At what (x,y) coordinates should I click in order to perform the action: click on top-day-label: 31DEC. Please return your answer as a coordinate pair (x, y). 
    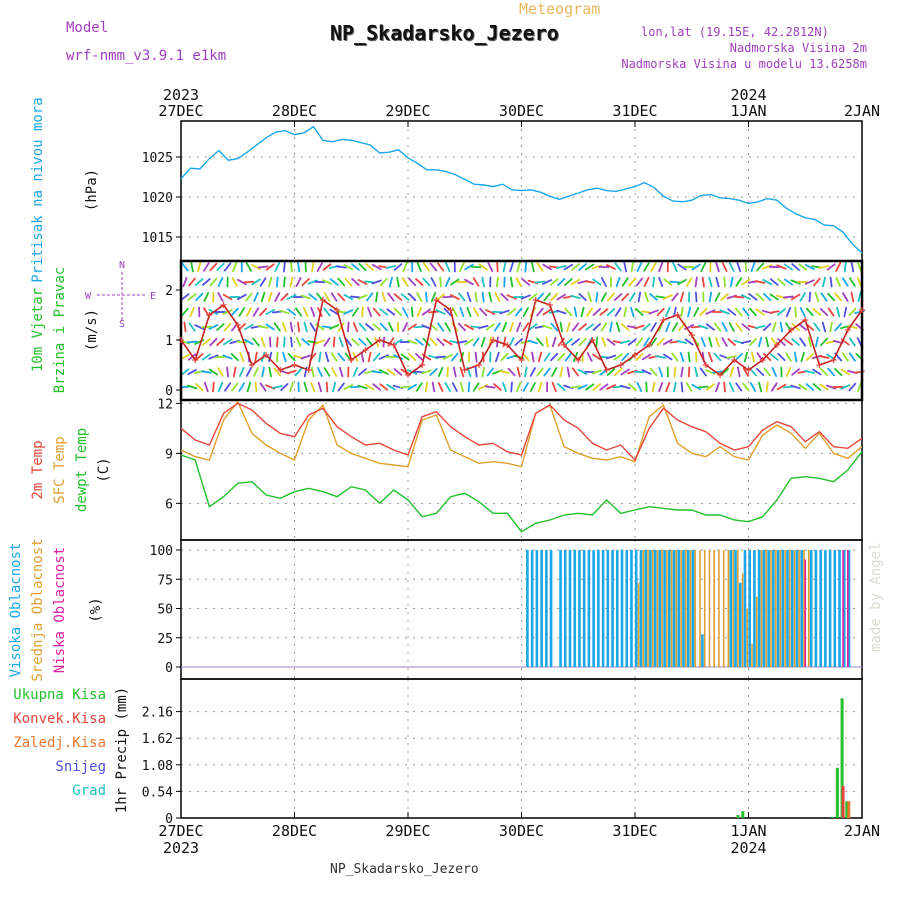
    Looking at the image, I should click on (634, 111).